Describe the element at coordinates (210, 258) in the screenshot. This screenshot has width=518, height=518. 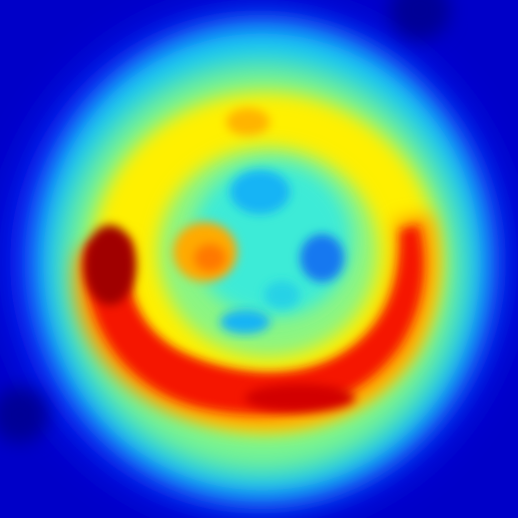
I see `inner-blob-core` at that location.